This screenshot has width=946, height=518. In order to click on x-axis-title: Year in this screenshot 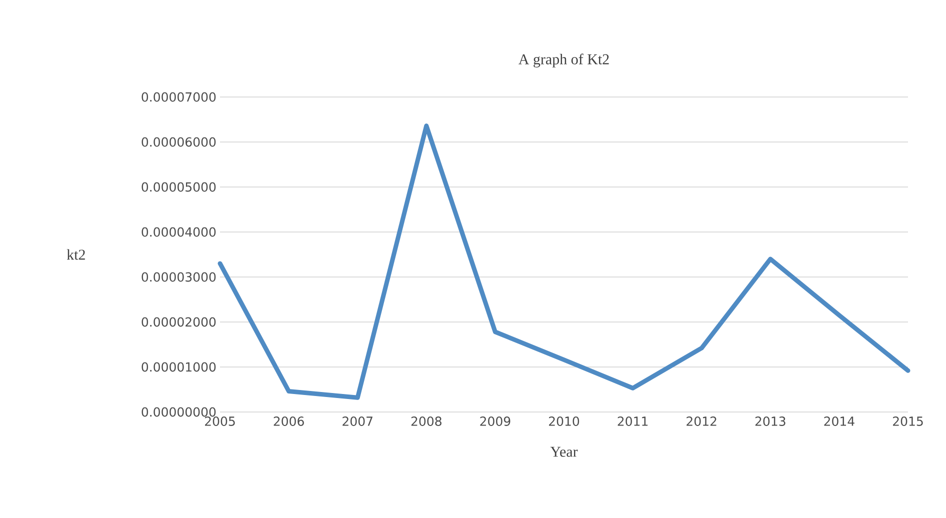, I will do `click(564, 451)`.